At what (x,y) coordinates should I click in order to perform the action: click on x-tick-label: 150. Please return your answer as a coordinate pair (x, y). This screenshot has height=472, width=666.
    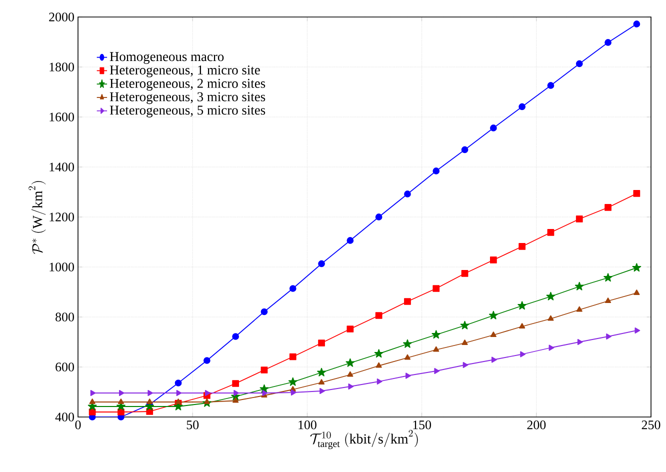
    Looking at the image, I should click on (422, 425).